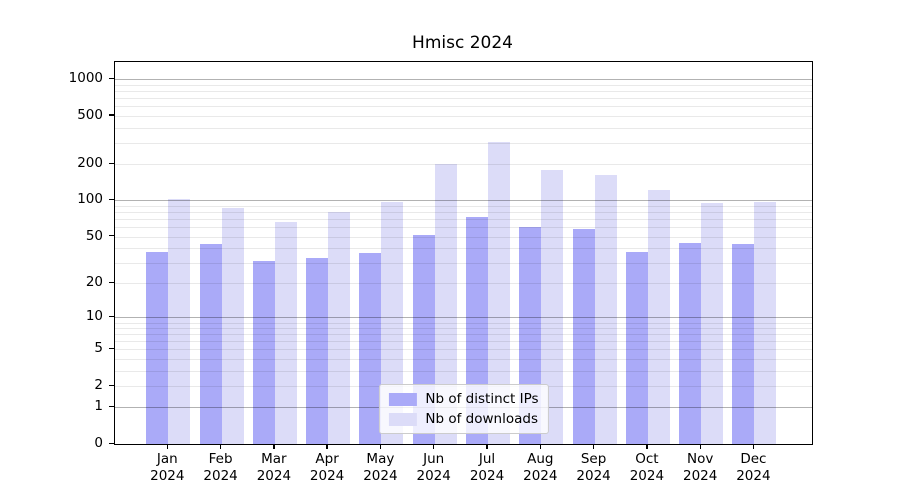  Describe the element at coordinates (463, 409) in the screenshot. I see `legend: Nb of distinct IPs Nb of downloads` at that location.